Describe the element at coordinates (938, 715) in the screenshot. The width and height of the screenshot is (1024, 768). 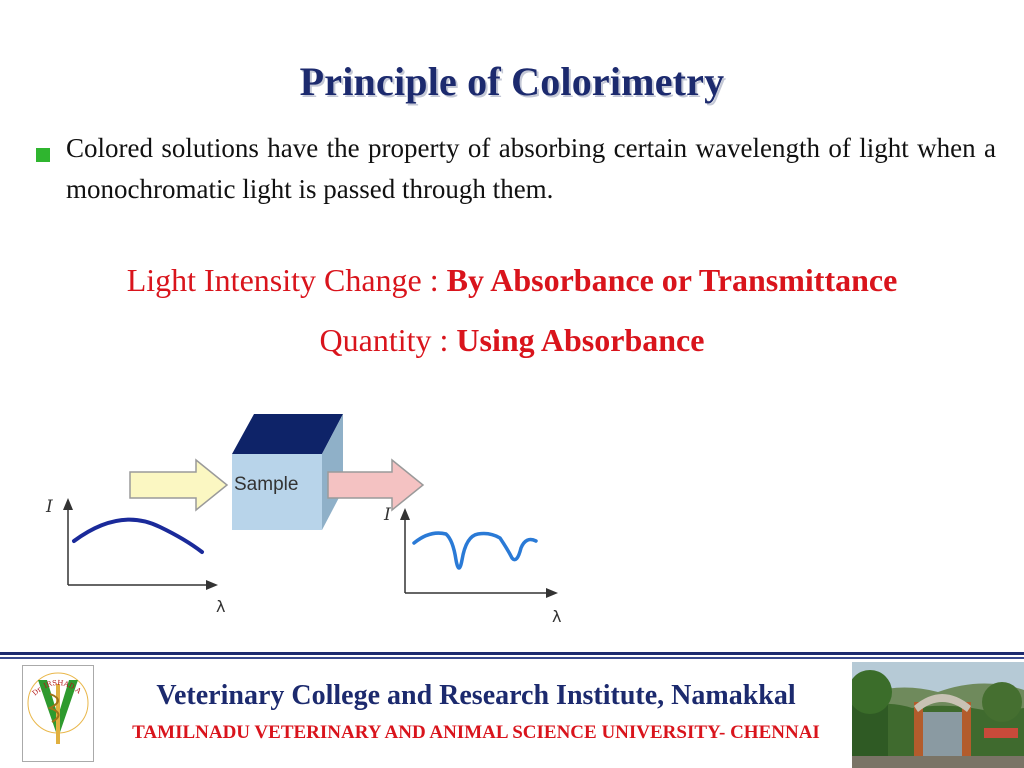
I see `campus-gate-photo` at that location.